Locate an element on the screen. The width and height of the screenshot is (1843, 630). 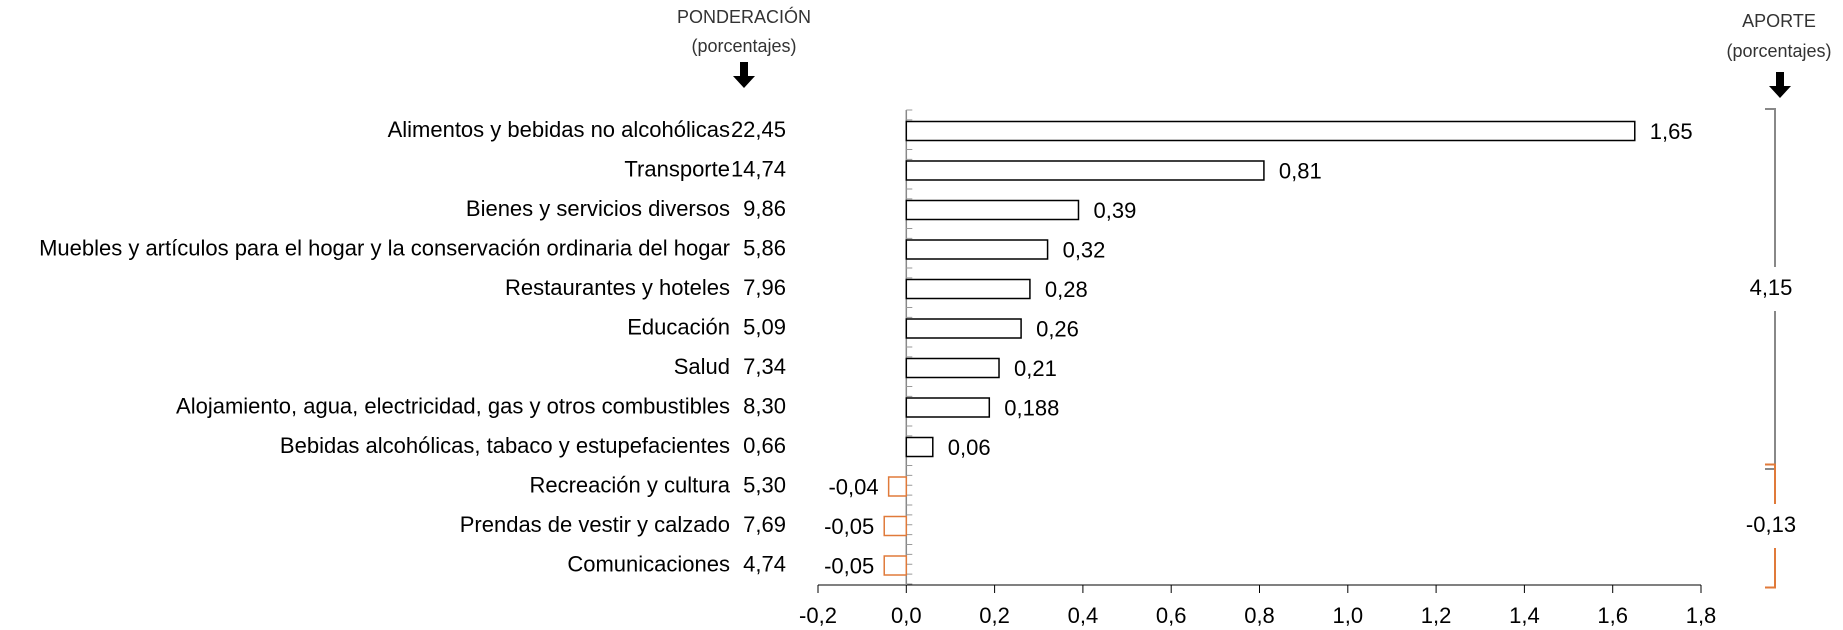
value-subheader: (porcentajes) is located at coordinates (1778, 51).